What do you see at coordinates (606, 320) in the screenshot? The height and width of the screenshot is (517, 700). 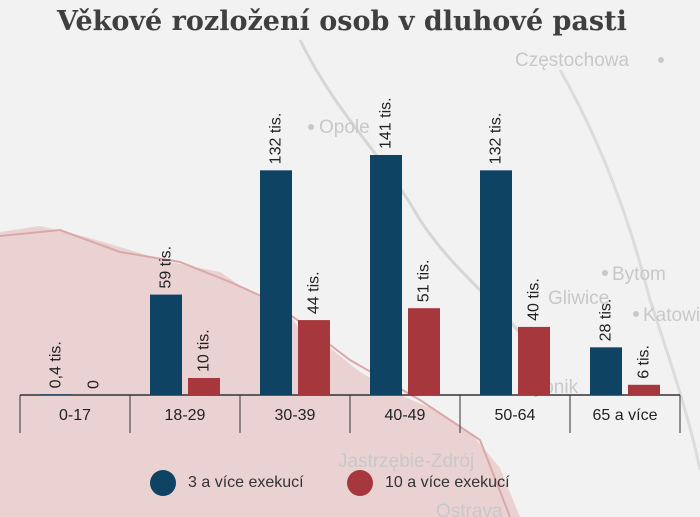 I see `data-label: 28 tis.` at bounding box center [606, 320].